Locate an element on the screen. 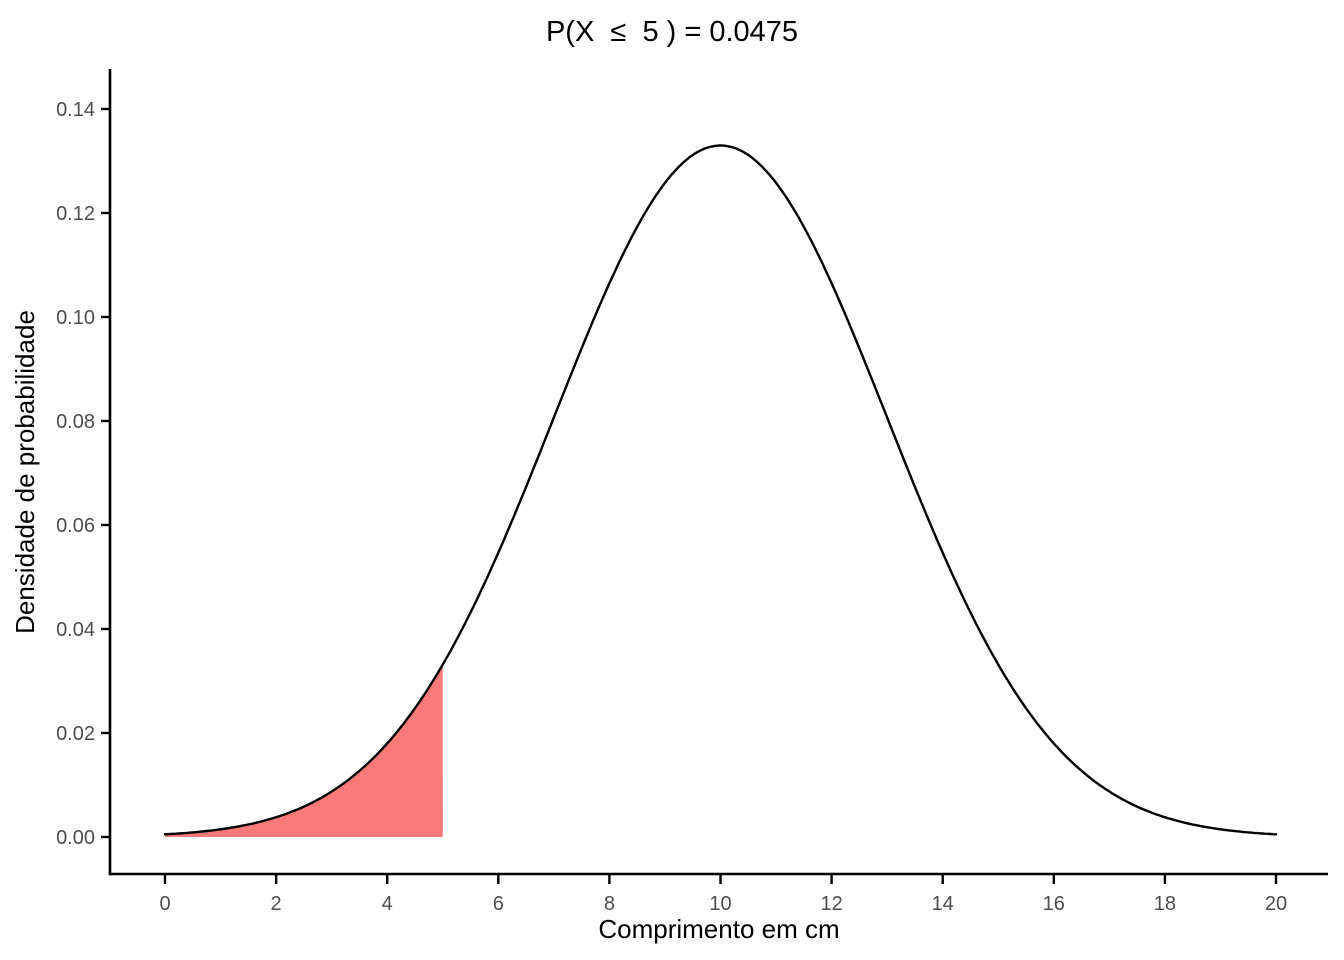  x-tick-label: 20 is located at coordinates (1276, 904).